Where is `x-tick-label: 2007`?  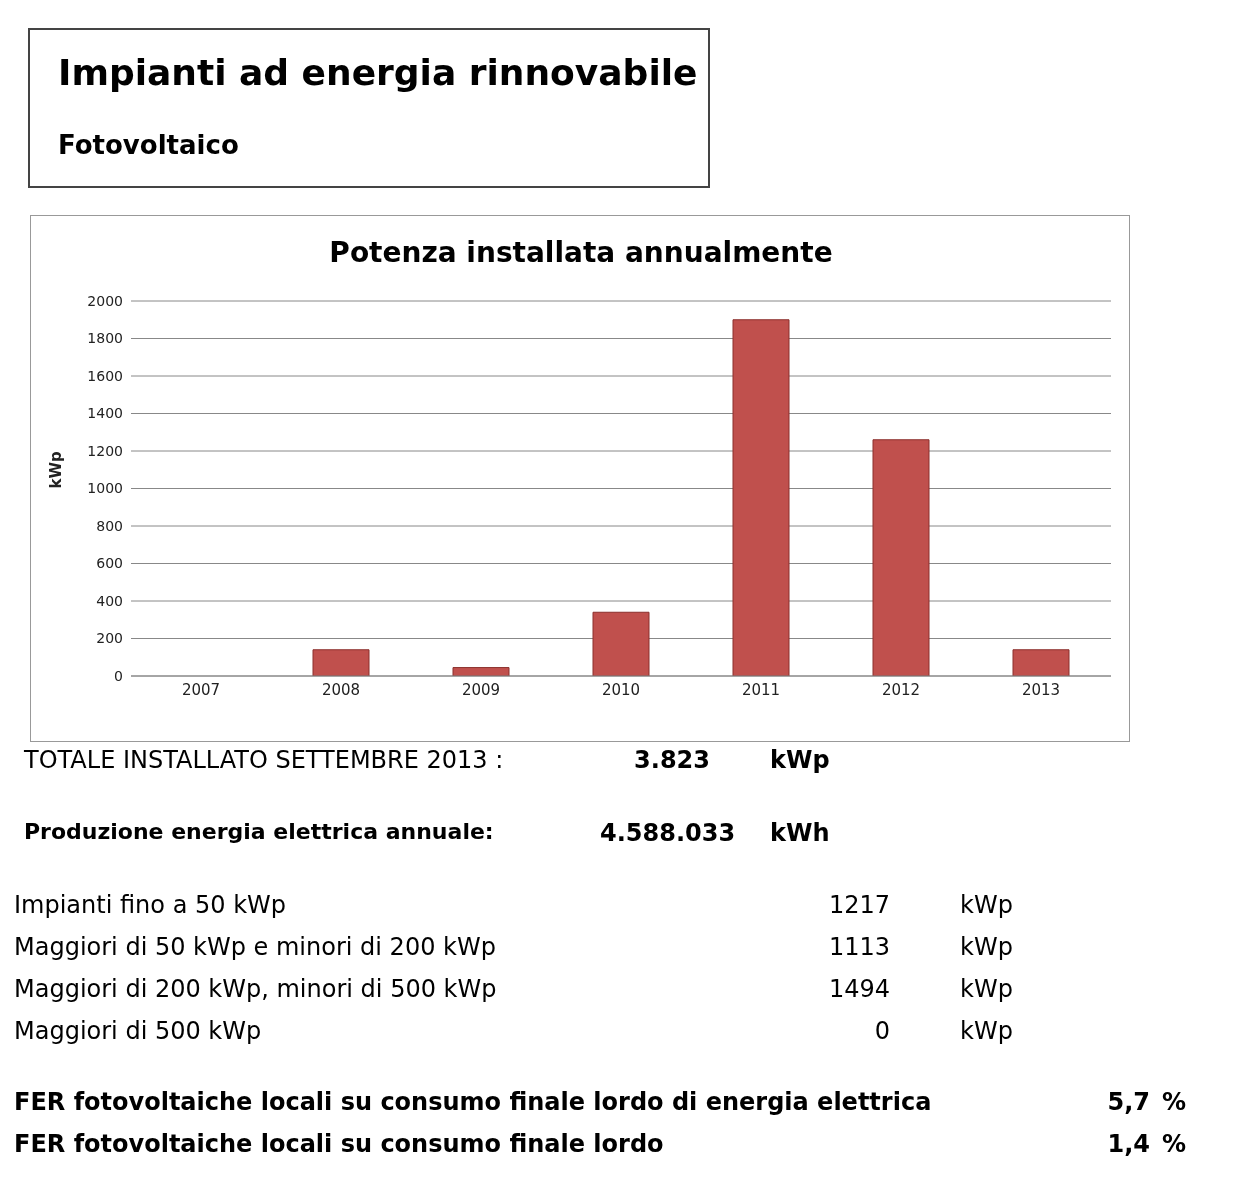
x-tick-label: 2007 is located at coordinates (201, 689).